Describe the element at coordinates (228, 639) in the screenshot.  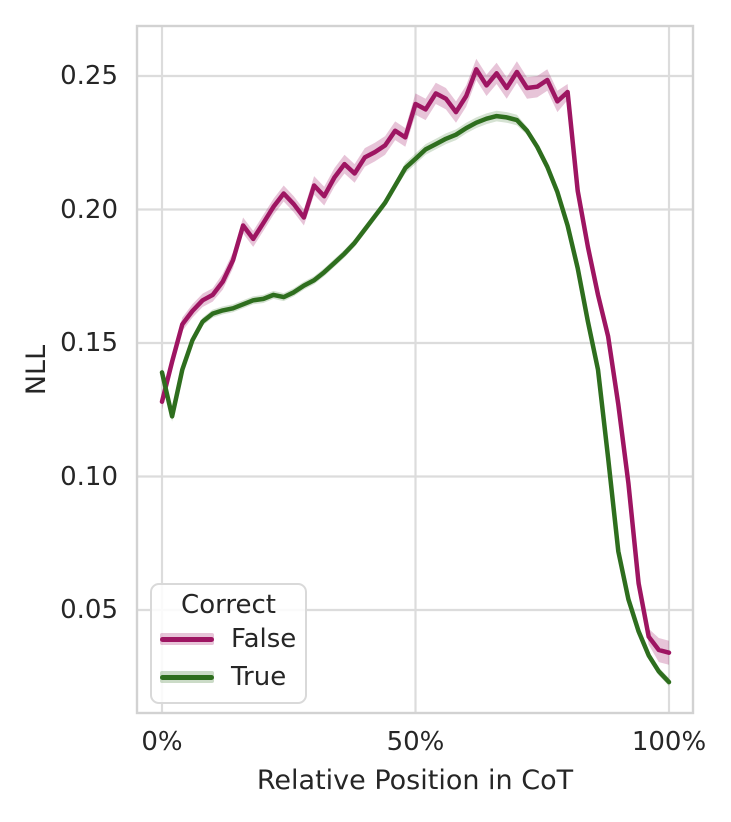
I see `legend-item-false: False` at that location.